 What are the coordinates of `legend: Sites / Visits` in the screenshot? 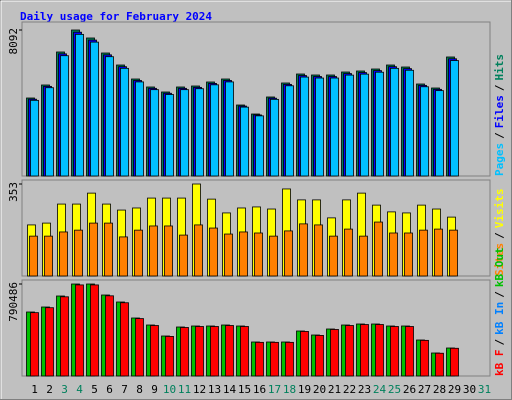 It's located at (499, 233).